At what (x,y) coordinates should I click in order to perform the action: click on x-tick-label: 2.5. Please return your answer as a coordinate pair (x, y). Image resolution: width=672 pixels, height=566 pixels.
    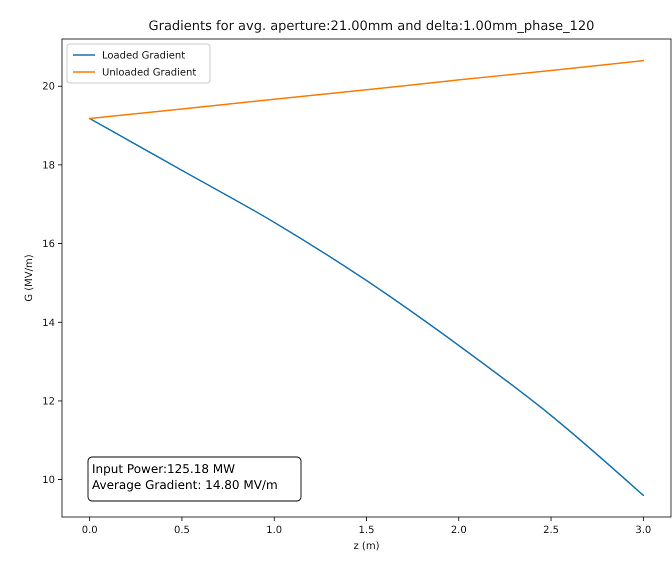
    Looking at the image, I should click on (551, 530).